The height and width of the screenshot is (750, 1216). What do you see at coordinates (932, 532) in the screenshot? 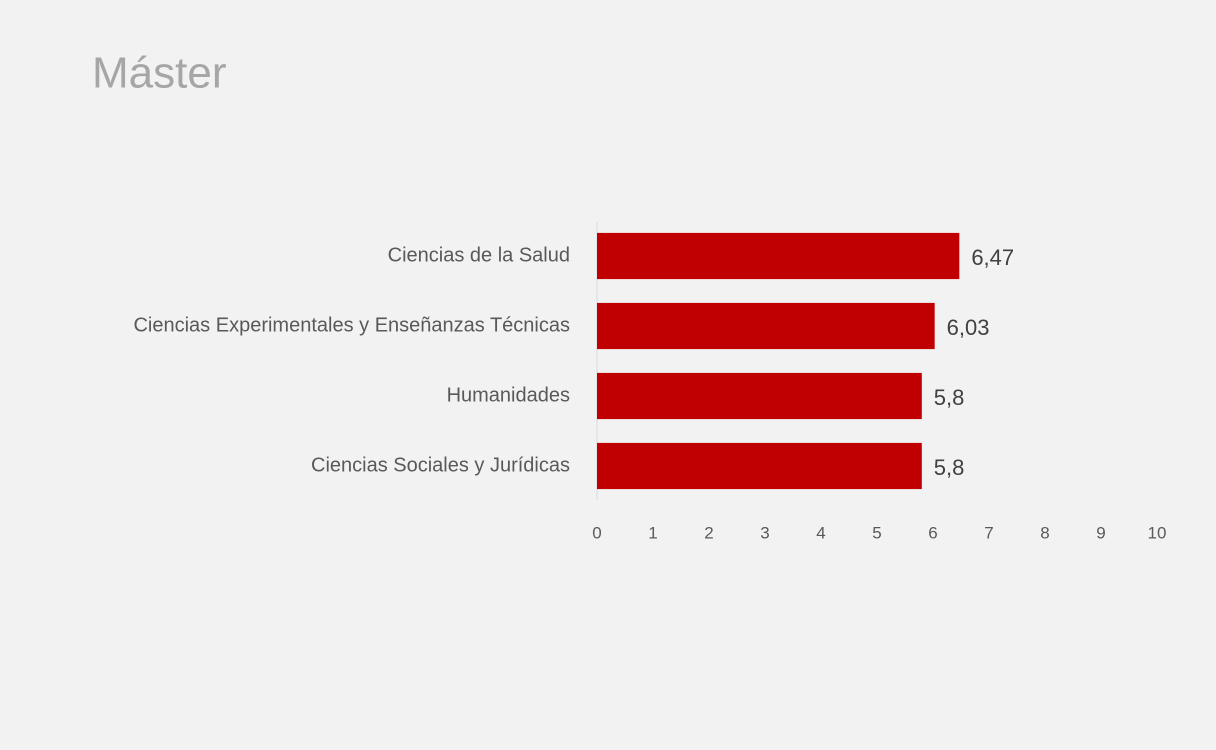
I see `x-tick-label: 6` at bounding box center [932, 532].